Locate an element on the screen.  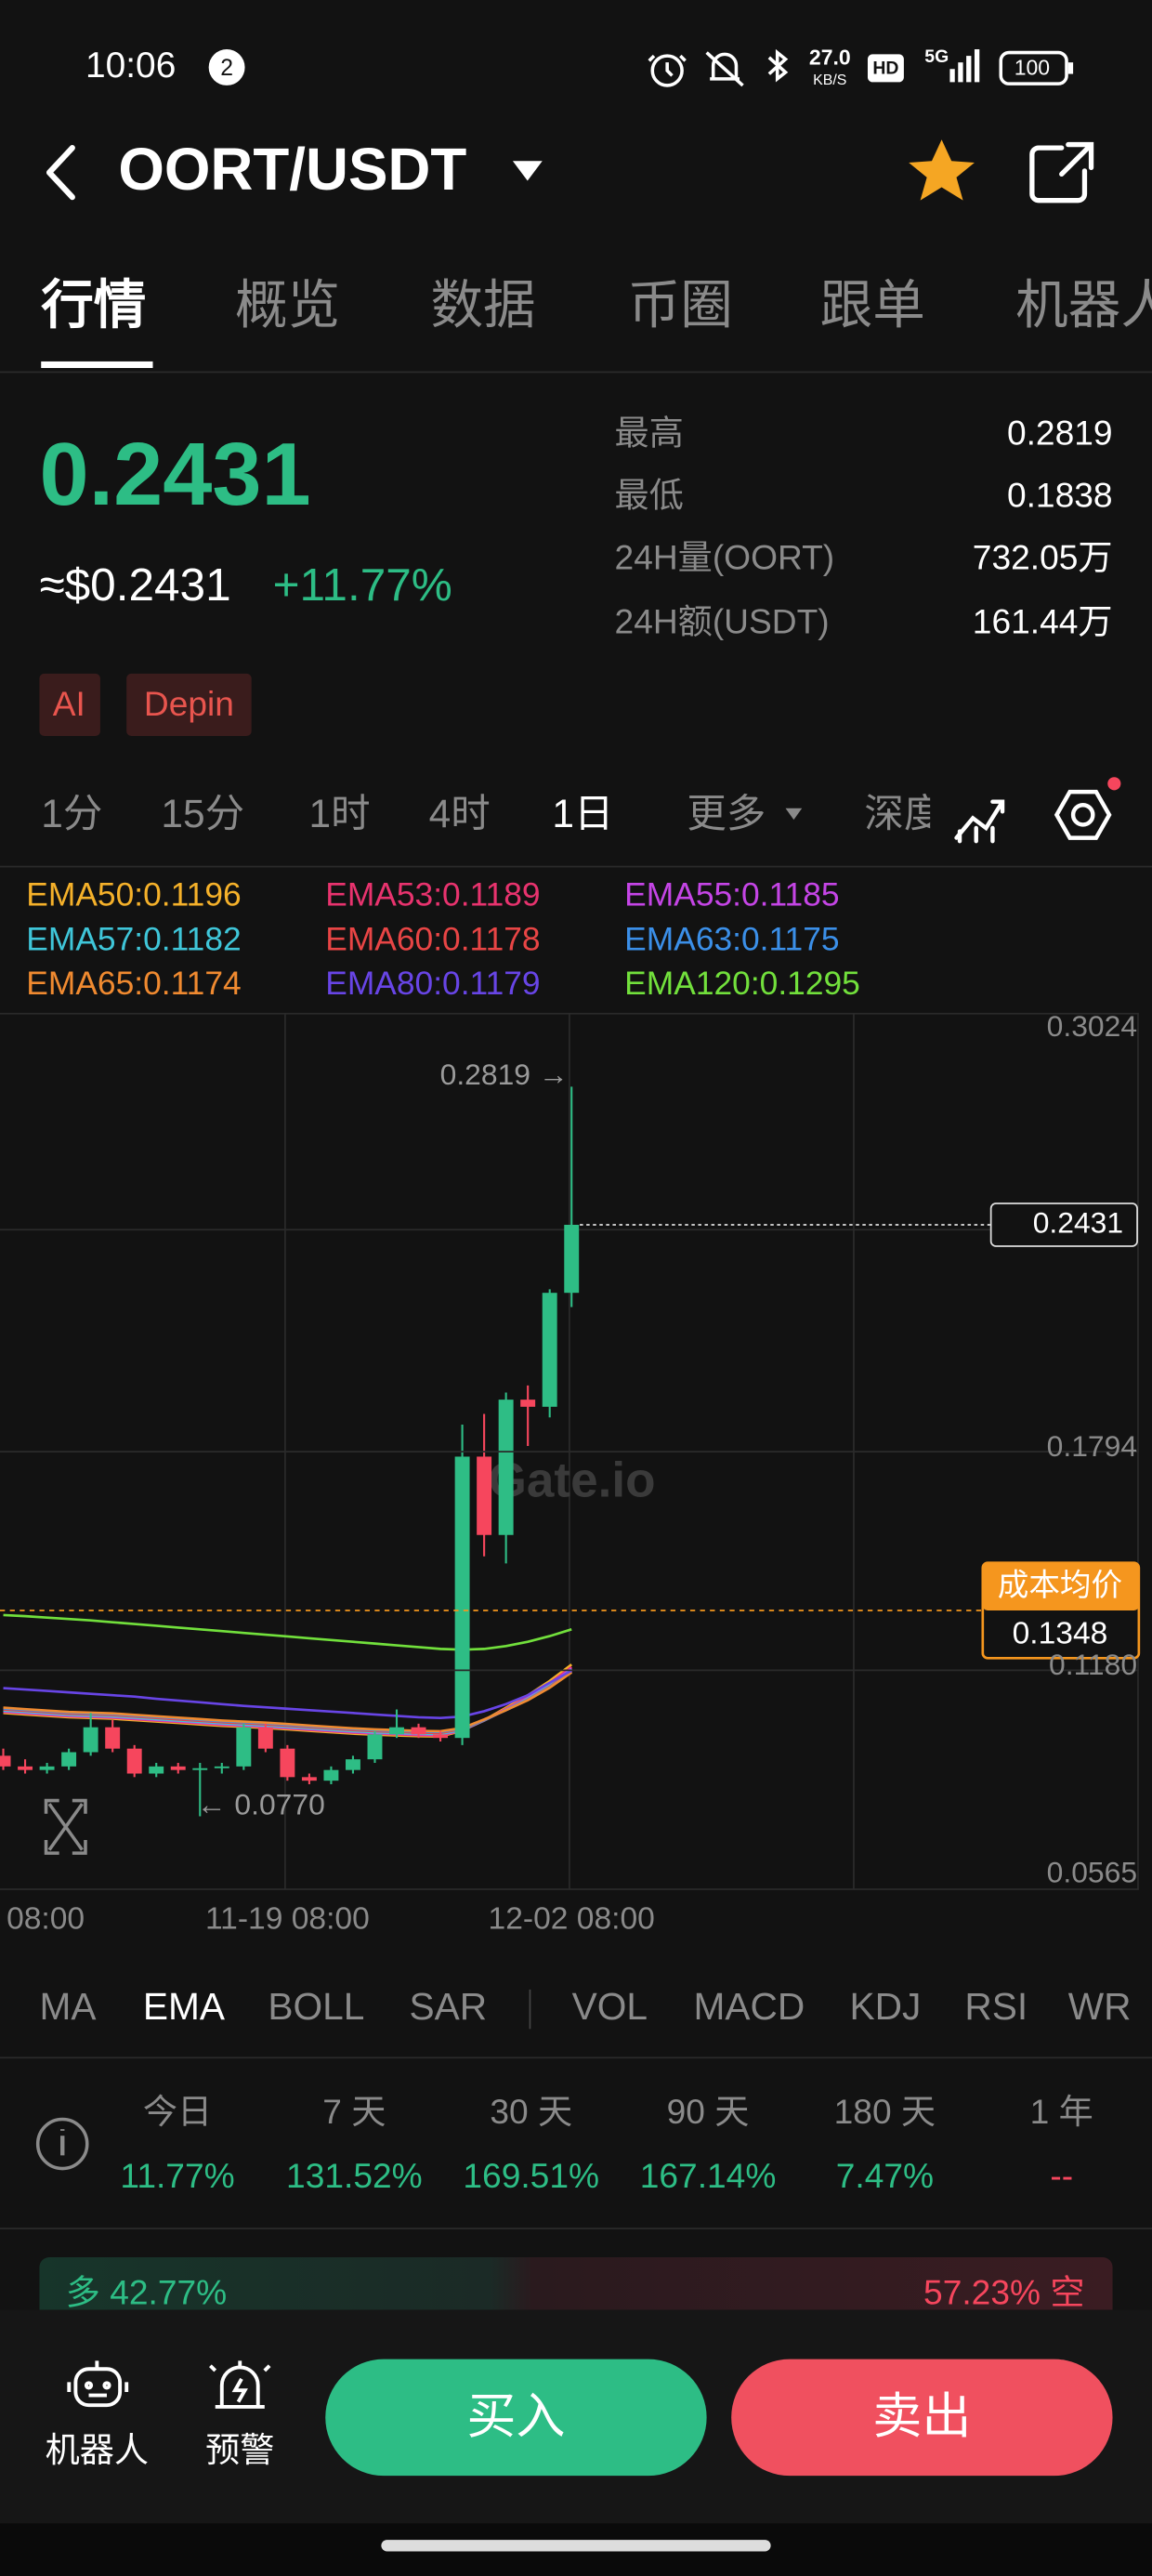
status-time: 10:06 is located at coordinates (130, 65).